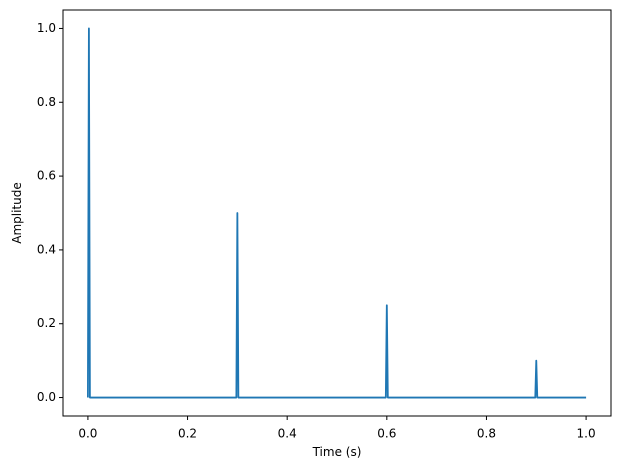 This screenshot has height=470, width=630. What do you see at coordinates (46, 176) in the screenshot?
I see `y-tick-label: 0.6` at bounding box center [46, 176].